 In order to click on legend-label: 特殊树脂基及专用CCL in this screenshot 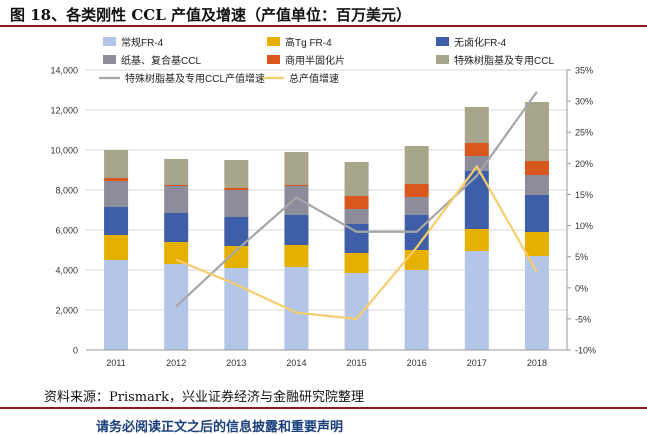, I will do `click(504, 60)`.